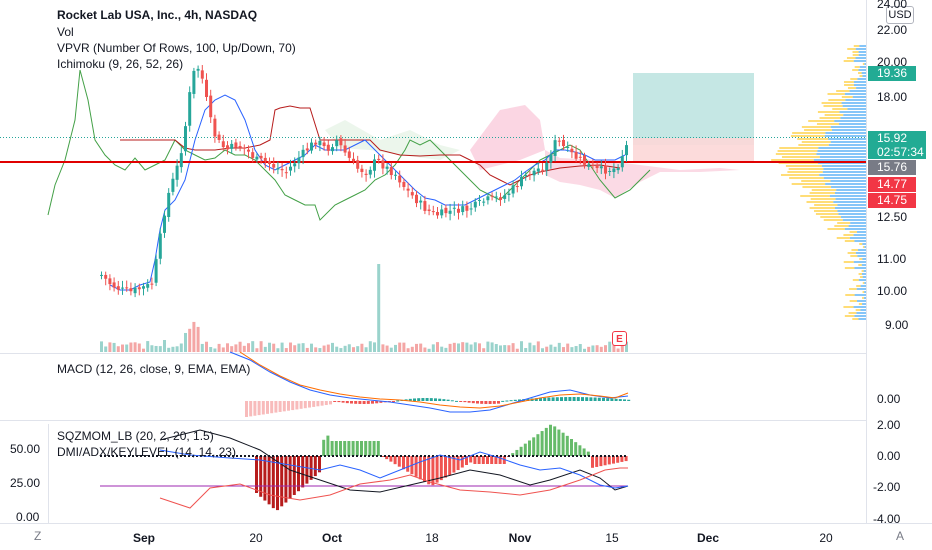 The height and width of the screenshot is (550, 932). Describe the element at coordinates (146, 452) in the screenshot. I see `dmi-legend: DMI/ADX/KEYLEVEL (14, 14, 23)` at that location.